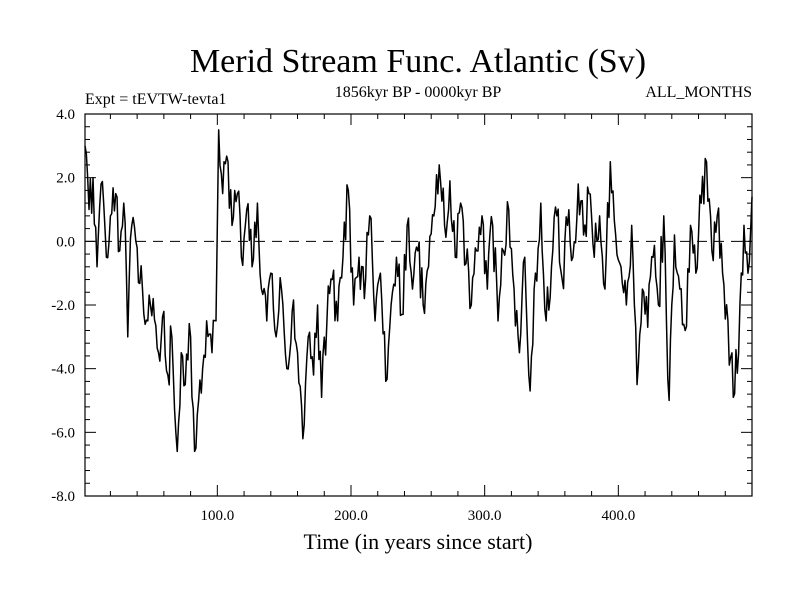  What do you see at coordinates (418, 92) in the screenshot?
I see `chart-subtitle-center: 1856kyr BP - 0000kyr BP` at bounding box center [418, 92].